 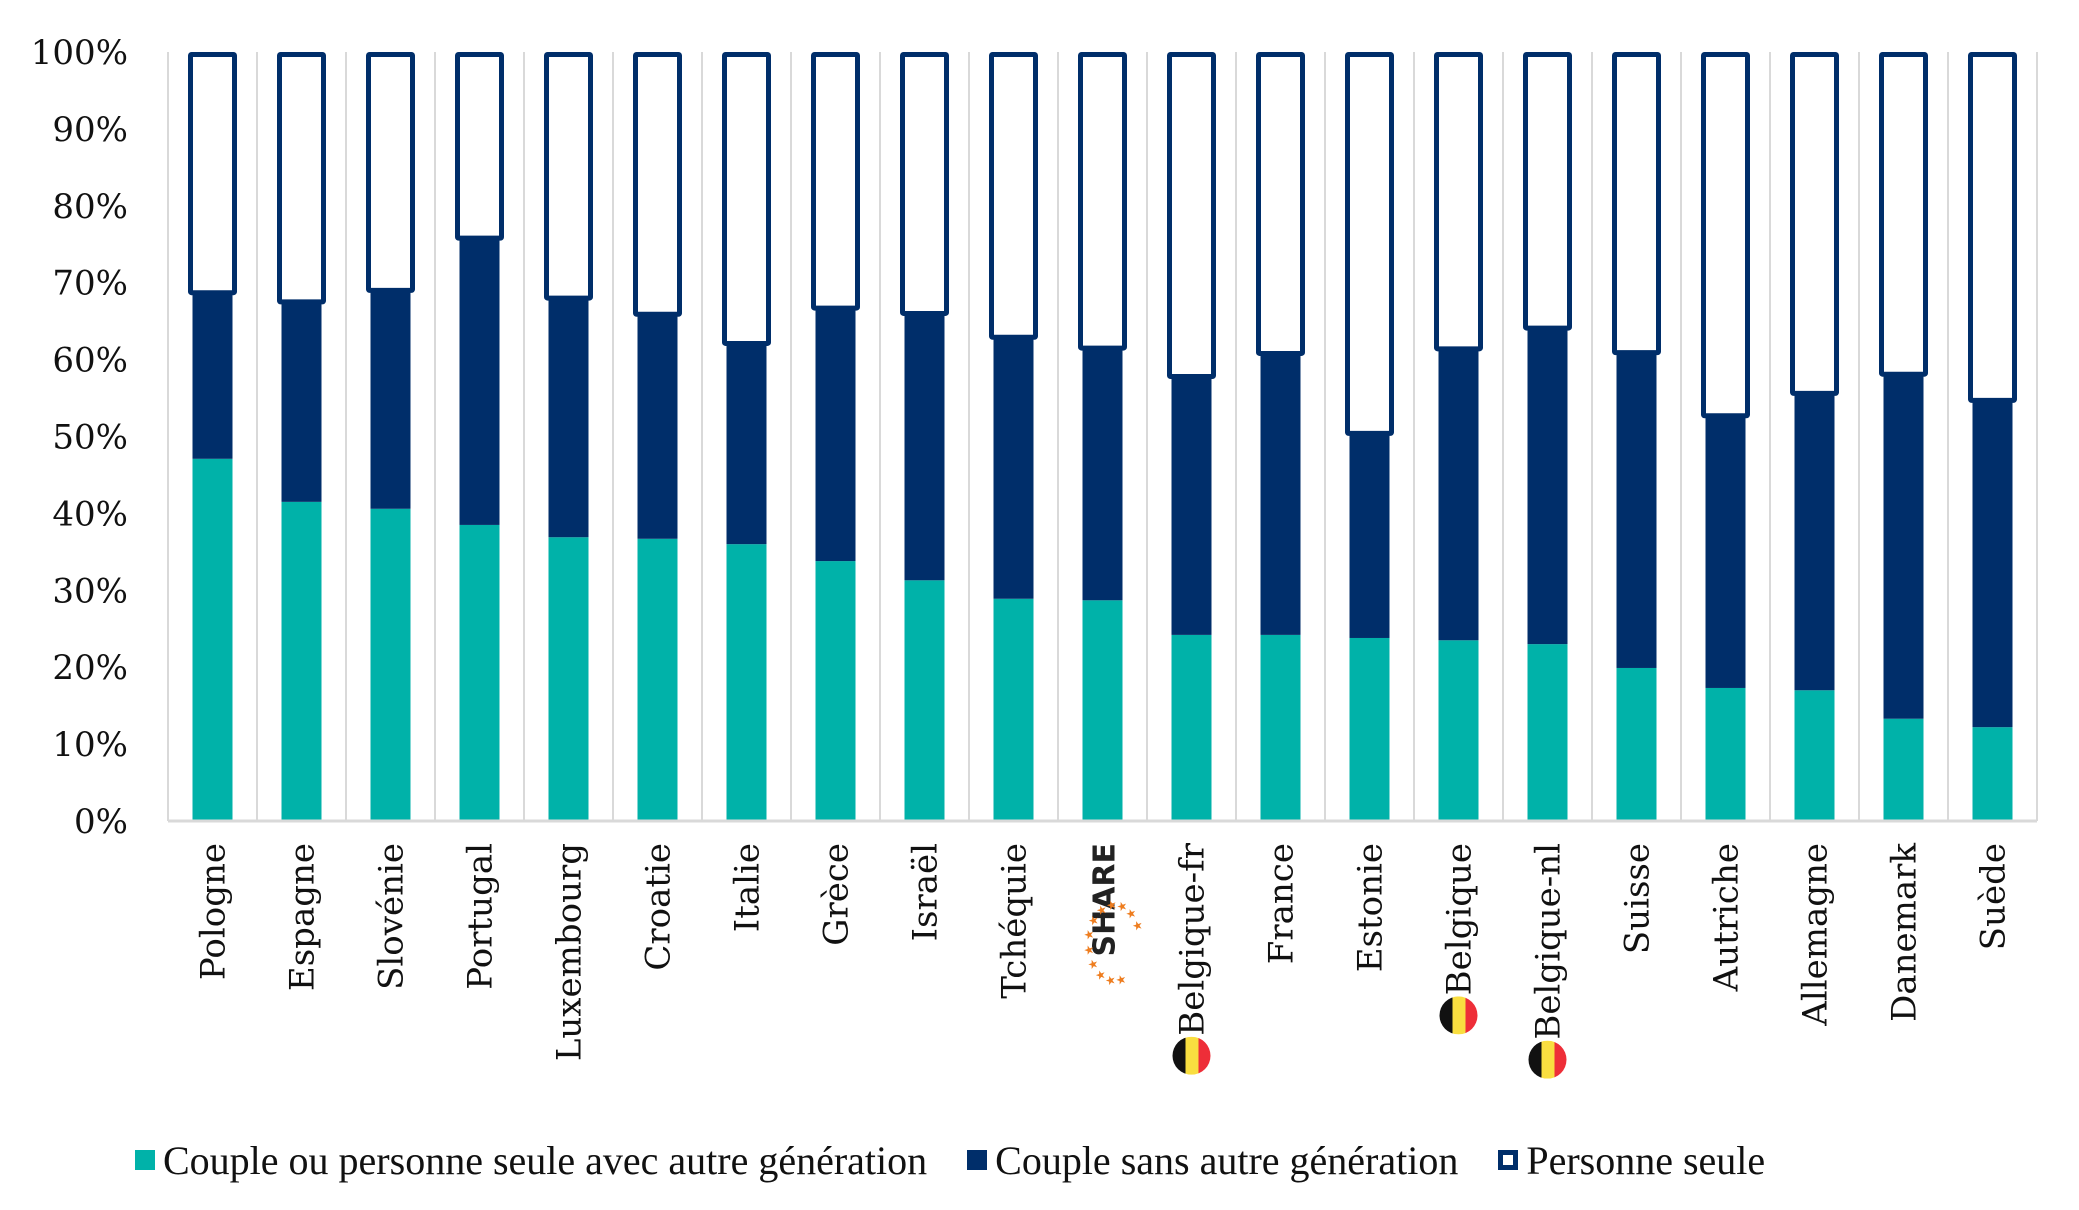 What do you see at coordinates (1905, 932) in the screenshot?
I see `x-tick-label: Danemark` at bounding box center [1905, 932].